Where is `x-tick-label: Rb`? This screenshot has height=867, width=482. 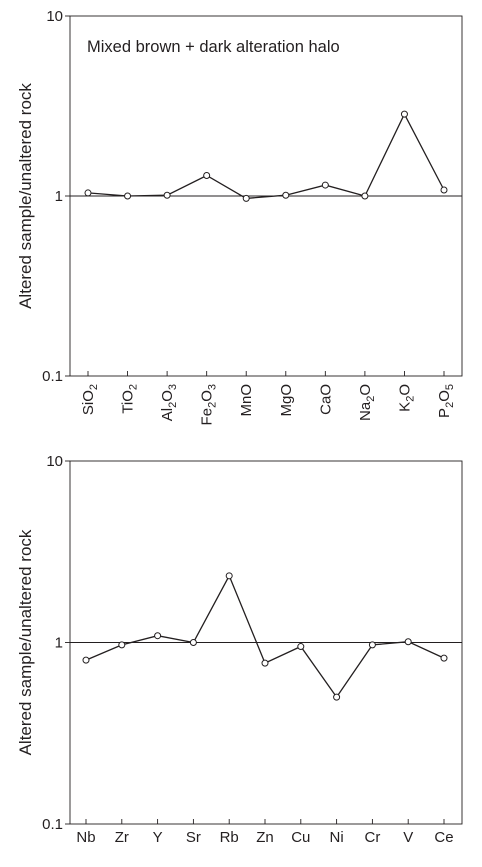
x-tick-label: Rb is located at coordinates (229, 837).